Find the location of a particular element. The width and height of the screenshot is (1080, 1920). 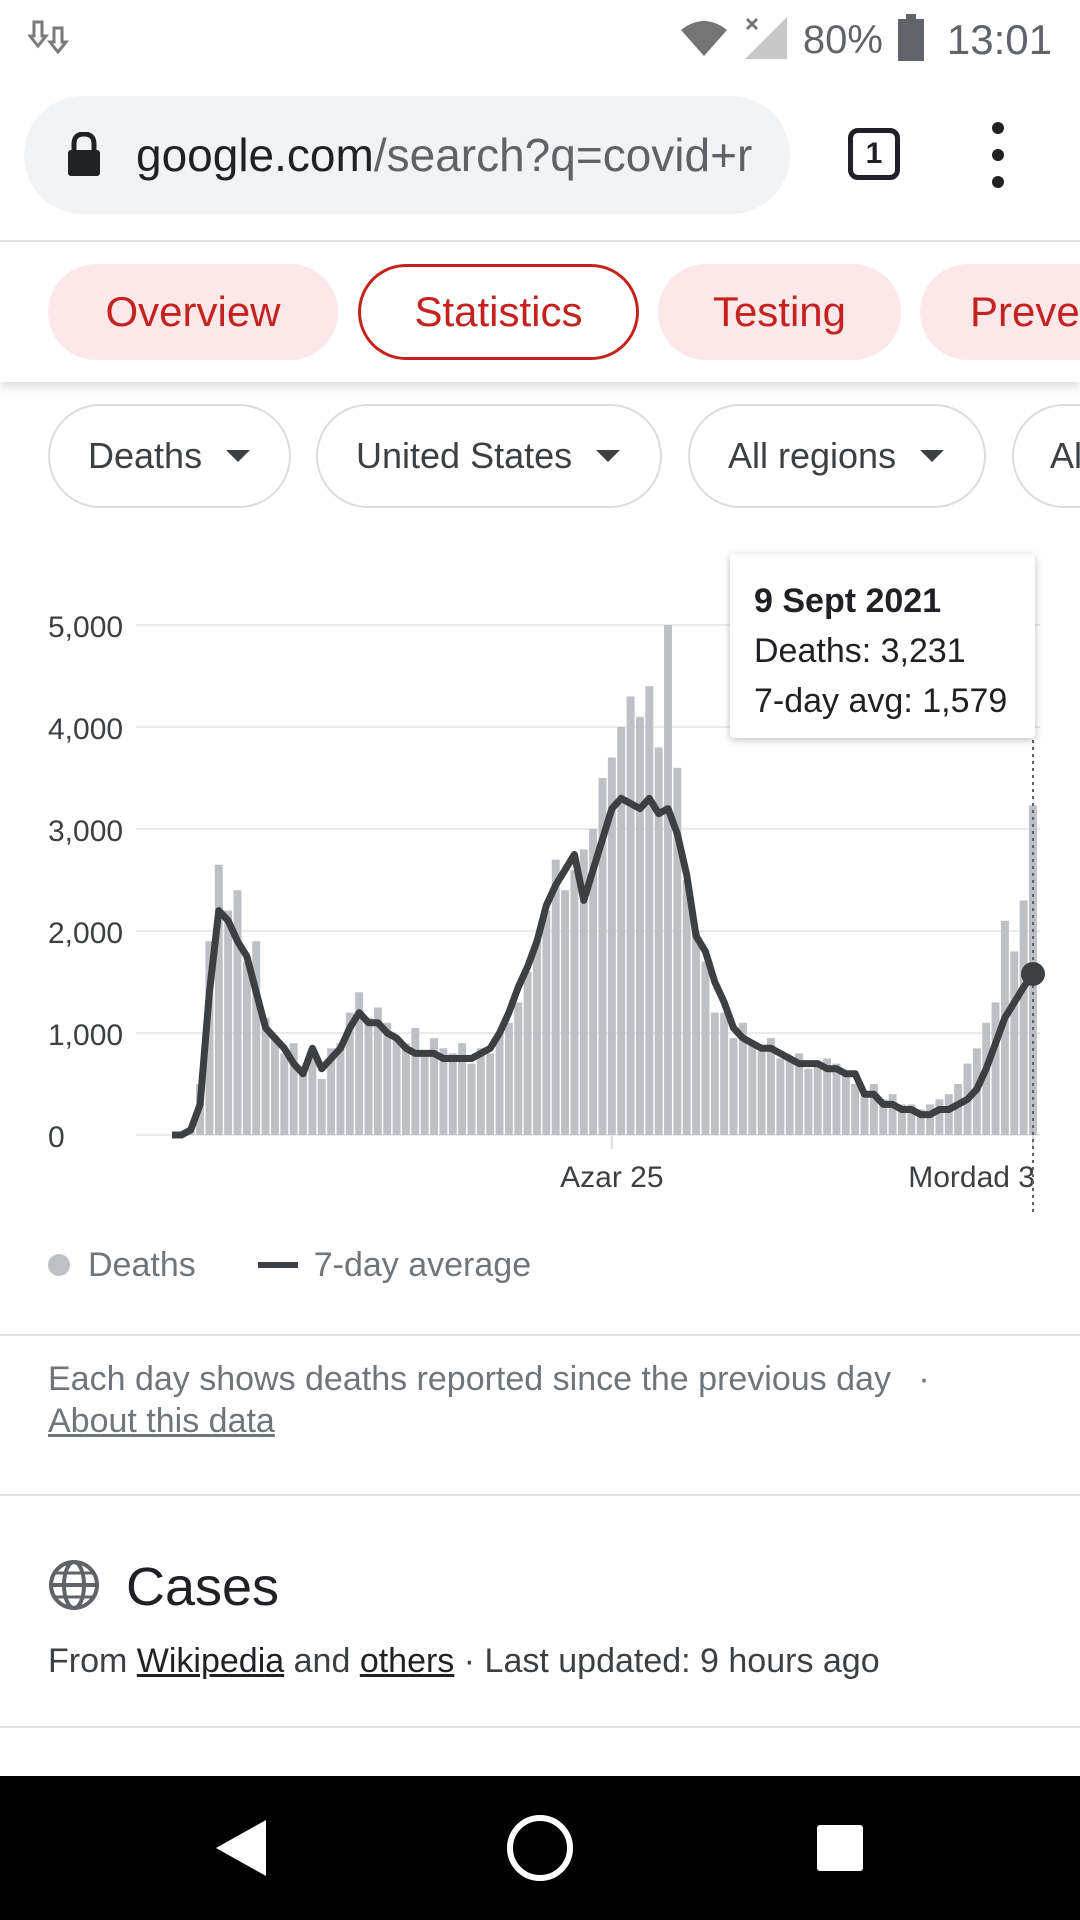

status-bar: 80% 13:01 is located at coordinates (540, 40).